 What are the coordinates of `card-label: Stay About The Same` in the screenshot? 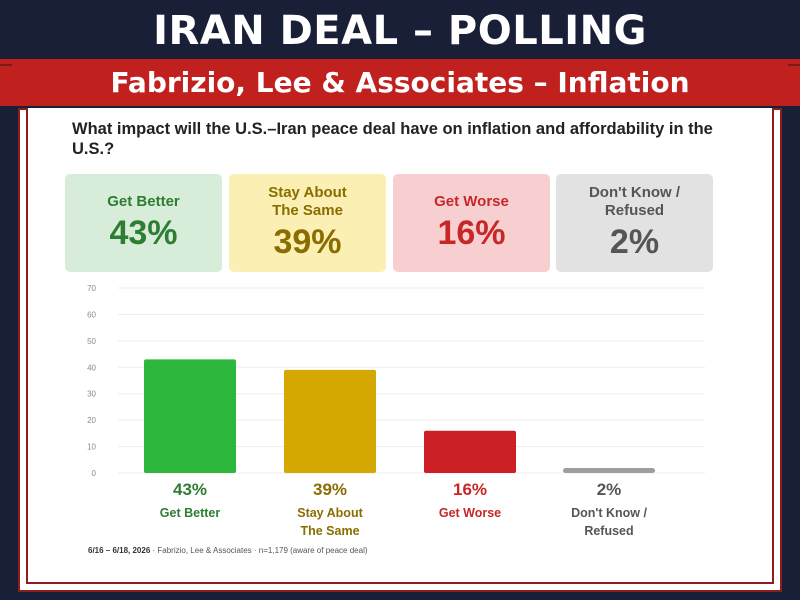 It's located at (307, 201).